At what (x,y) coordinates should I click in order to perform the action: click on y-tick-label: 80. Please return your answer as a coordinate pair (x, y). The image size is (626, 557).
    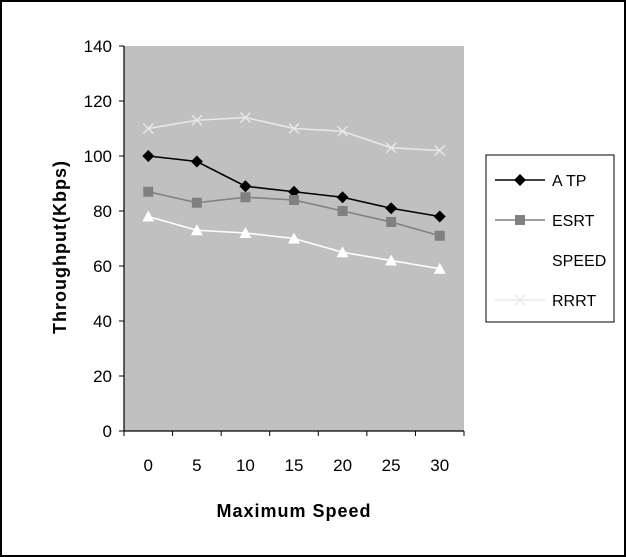
    Looking at the image, I should click on (102, 211).